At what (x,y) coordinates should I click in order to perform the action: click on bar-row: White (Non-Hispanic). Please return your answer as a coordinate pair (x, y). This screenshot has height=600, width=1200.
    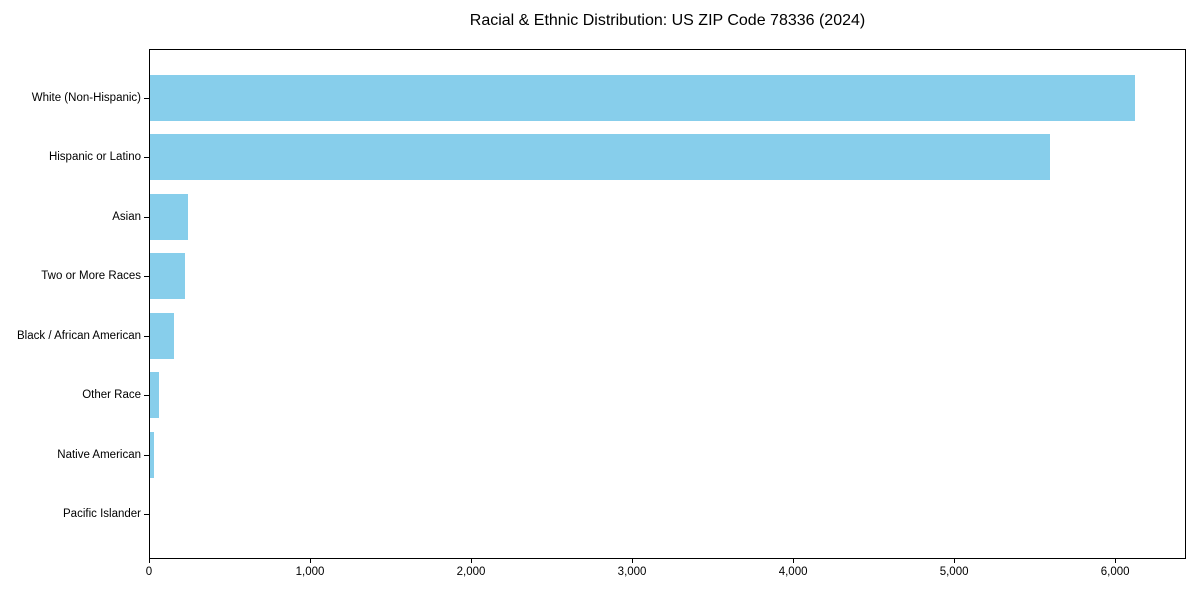
    Looking at the image, I should click on (608, 98).